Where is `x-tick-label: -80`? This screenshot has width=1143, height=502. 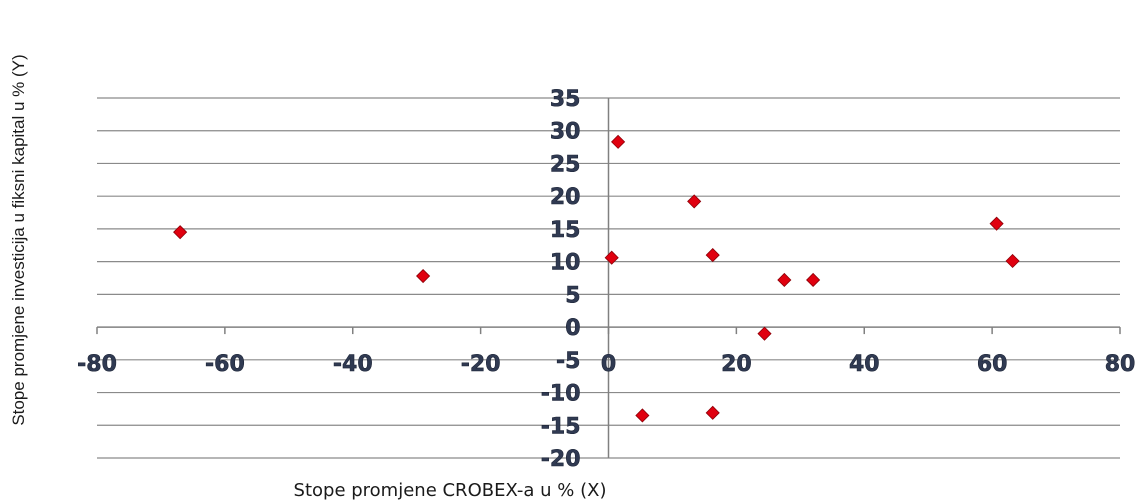 x-tick-label: -80 is located at coordinates (97, 364).